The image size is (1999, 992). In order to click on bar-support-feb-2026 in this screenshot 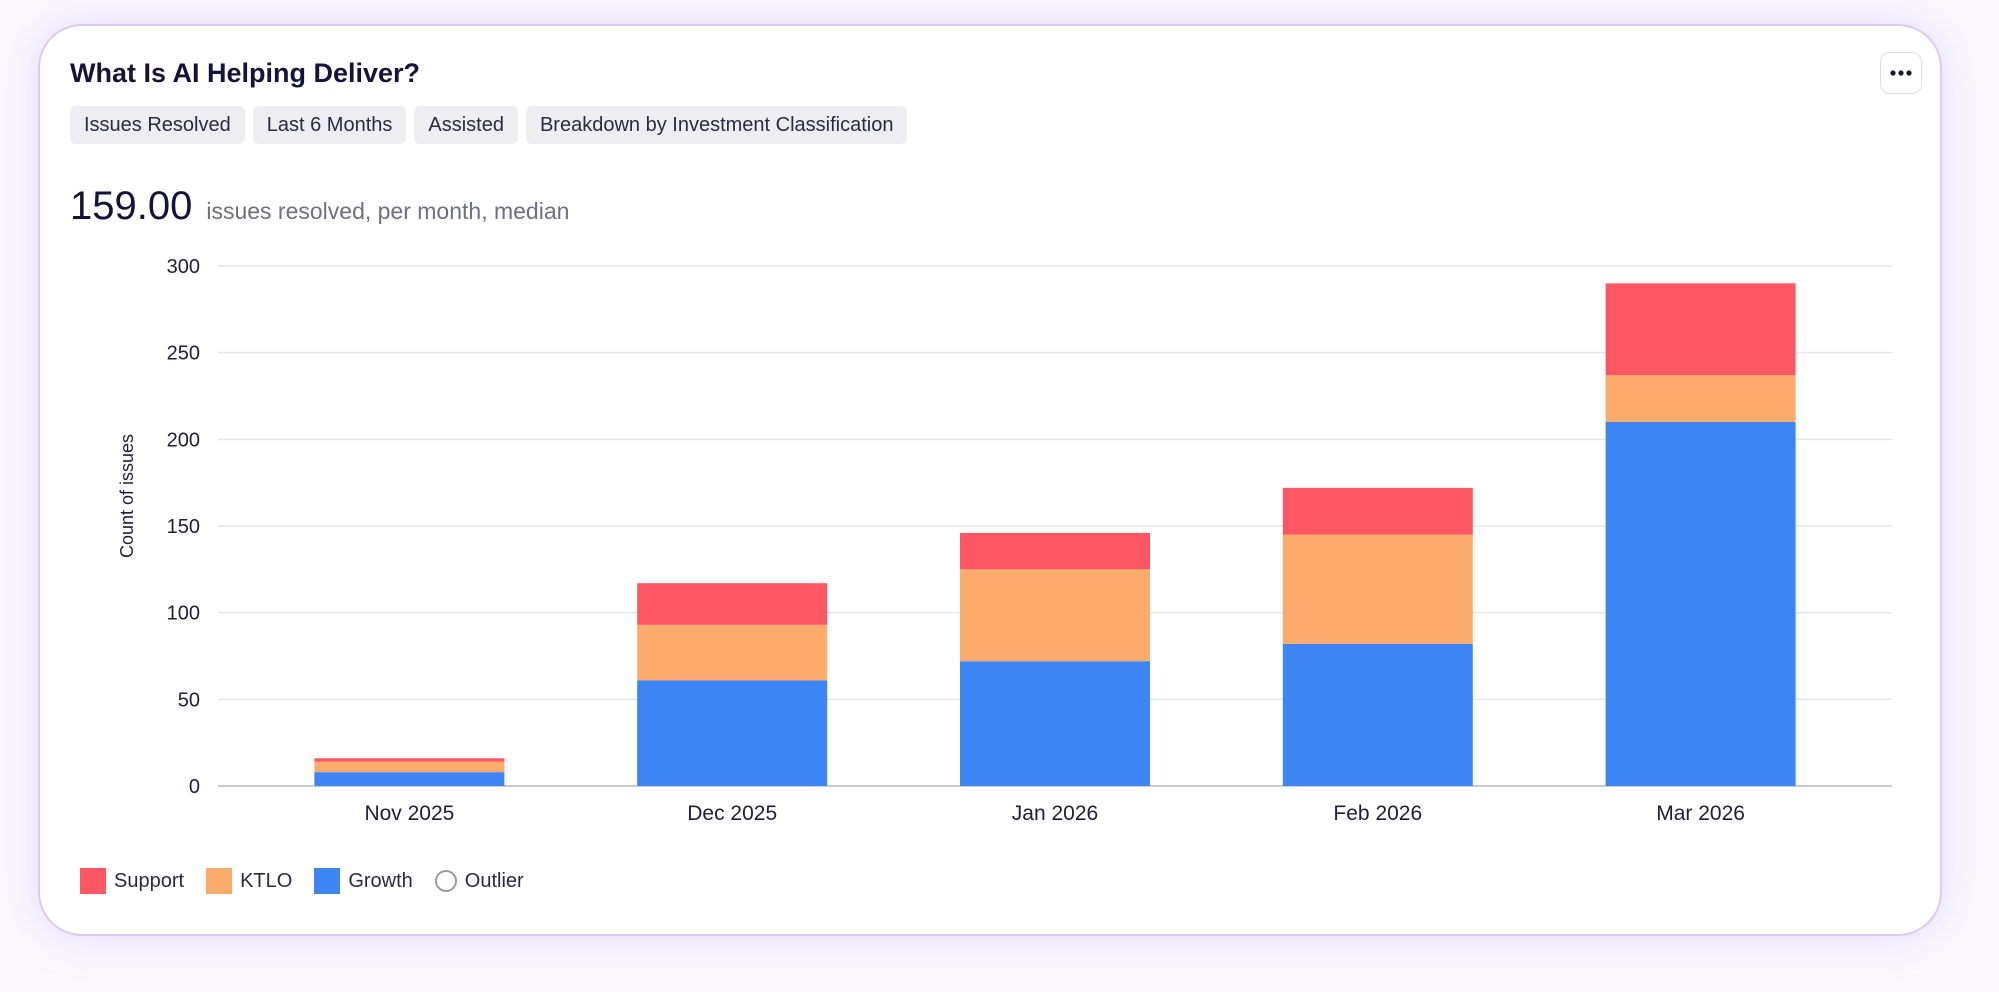, I will do `click(1377, 511)`.